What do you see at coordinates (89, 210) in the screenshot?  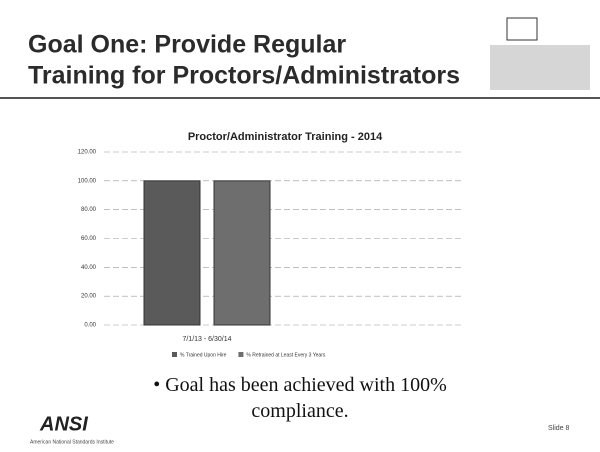 I see `y-tick-label: 80.00` at bounding box center [89, 210].